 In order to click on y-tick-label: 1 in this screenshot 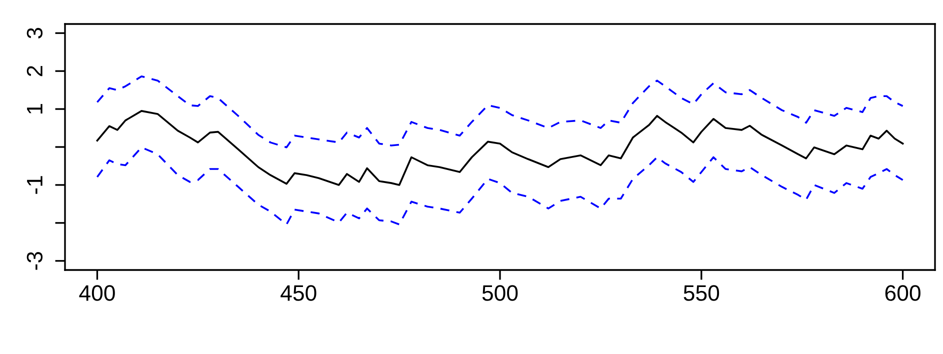, I will do `click(34, 109)`.